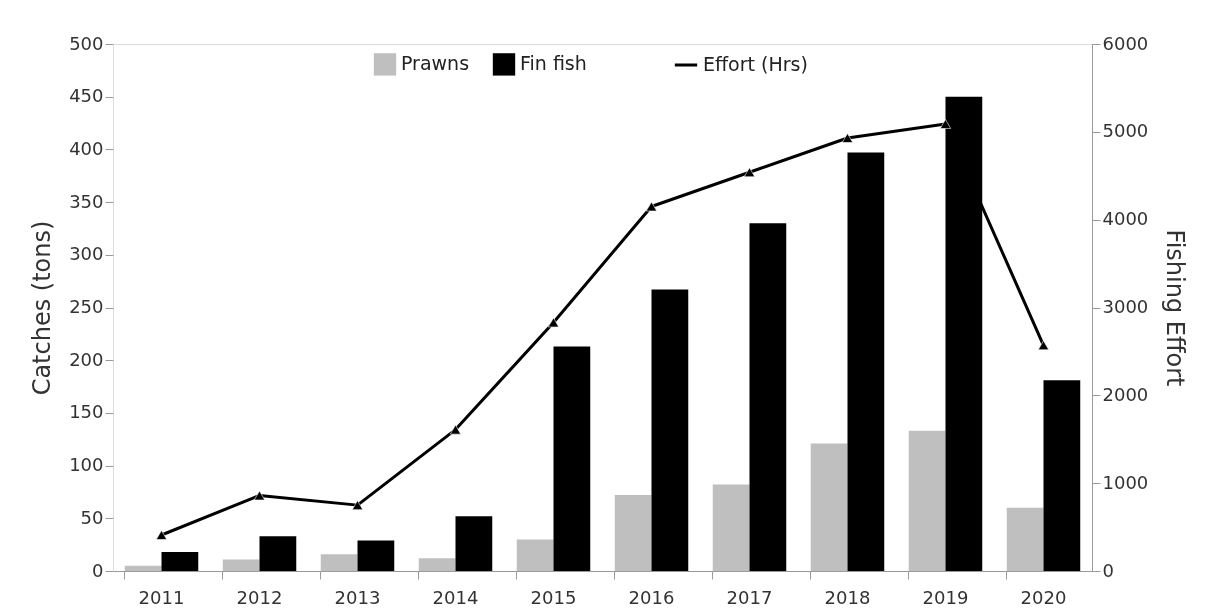  Describe the element at coordinates (86, 201) in the screenshot. I see `y-tick-label: 350` at that location.